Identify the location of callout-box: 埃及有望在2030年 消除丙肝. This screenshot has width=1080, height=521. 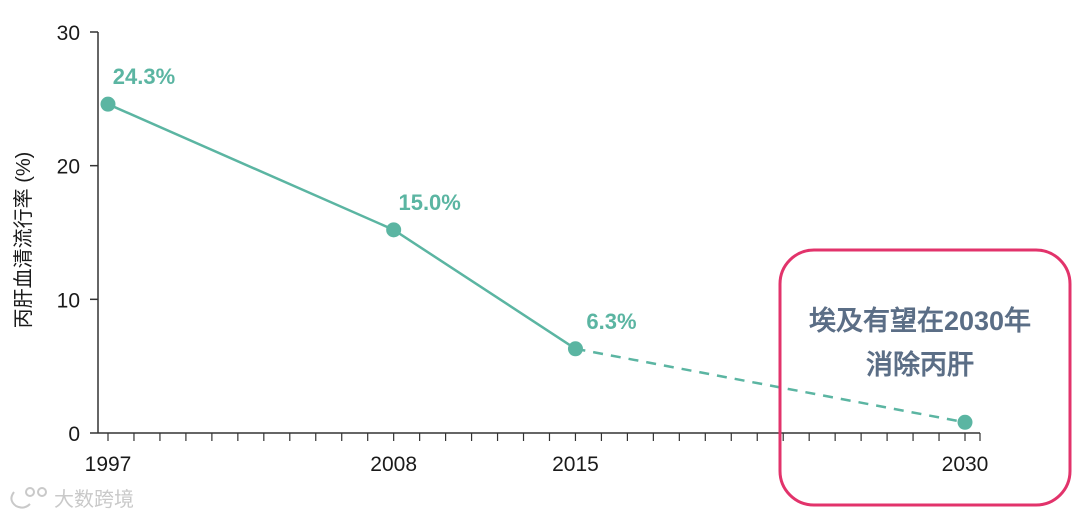
(925, 377).